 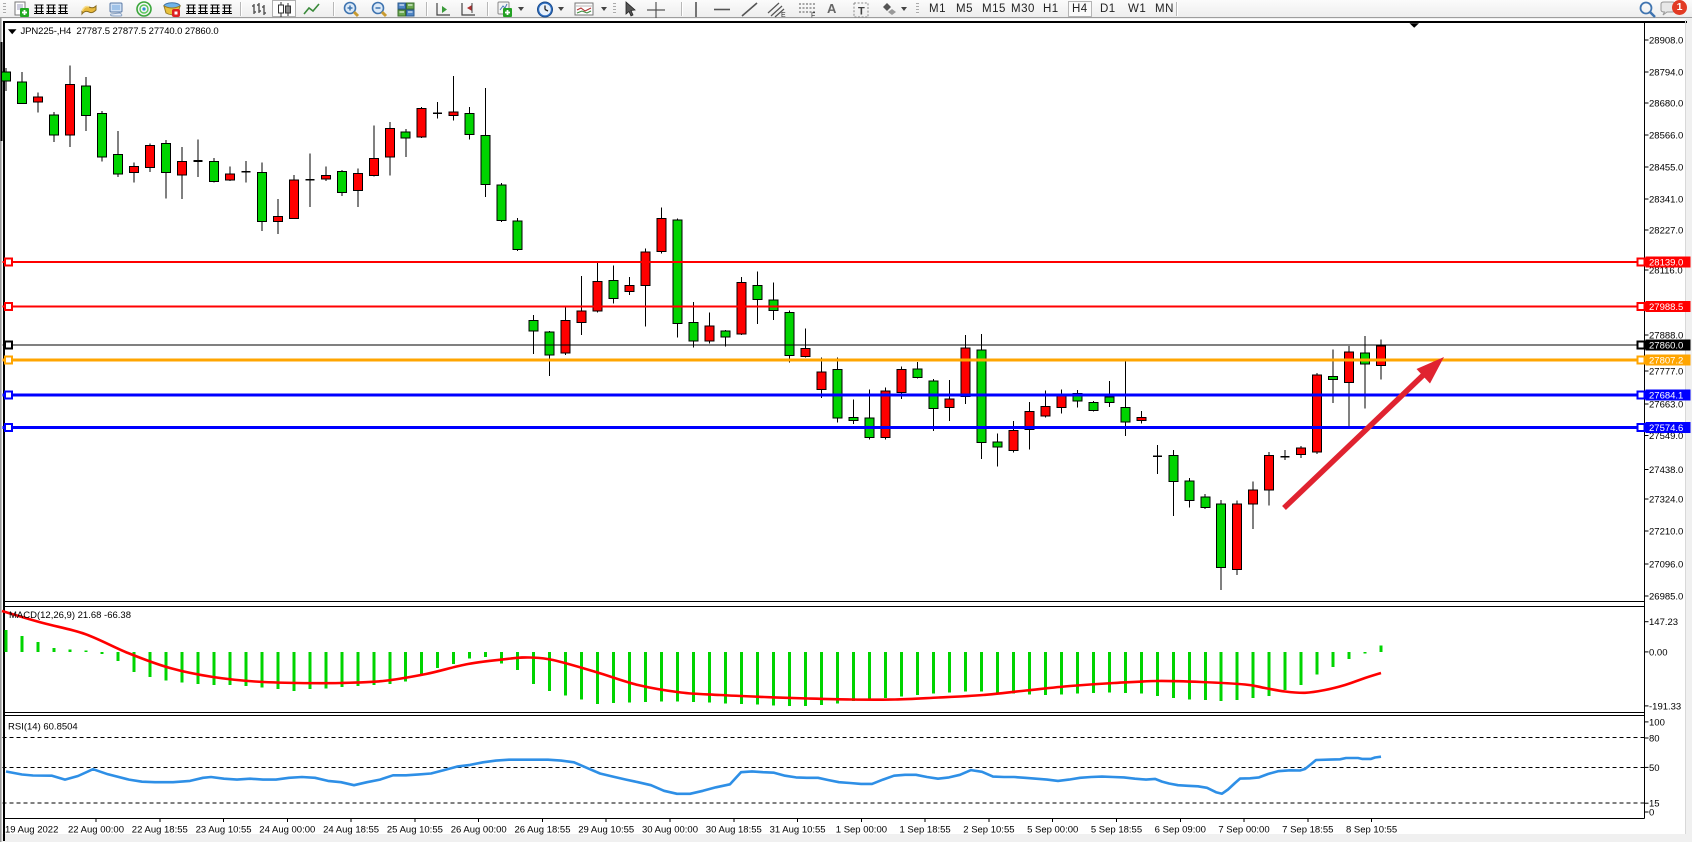 What do you see at coordinates (1654, 768) in the screenshot?
I see `svg-text: 50` at bounding box center [1654, 768].